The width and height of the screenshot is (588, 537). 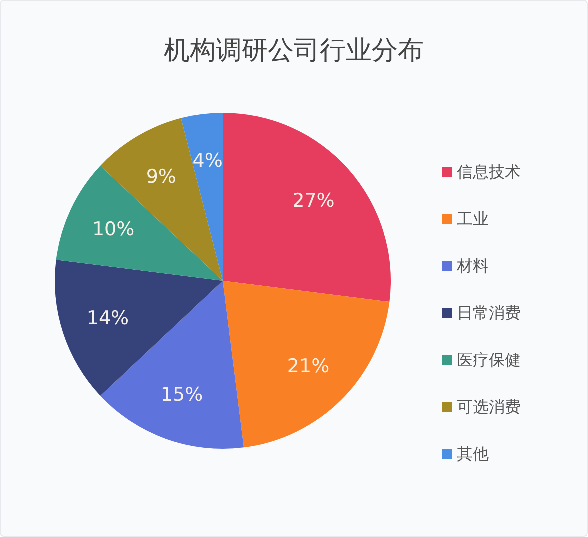 I want to click on legend-label: 医疗保健, so click(x=489, y=360).